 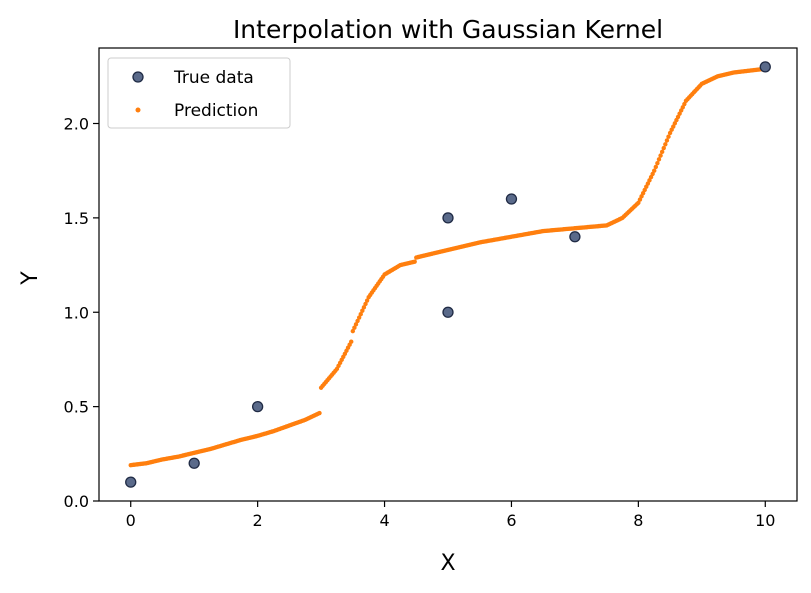 What do you see at coordinates (30, 278) in the screenshot?
I see `y-axis-label: Y` at bounding box center [30, 278].